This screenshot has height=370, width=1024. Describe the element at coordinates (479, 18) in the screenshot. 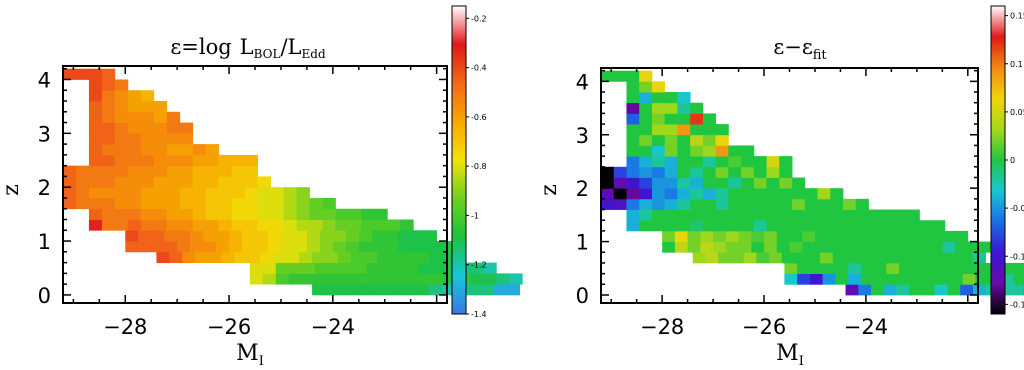

I see `colorbar-tick-label: -0.2` at that location.